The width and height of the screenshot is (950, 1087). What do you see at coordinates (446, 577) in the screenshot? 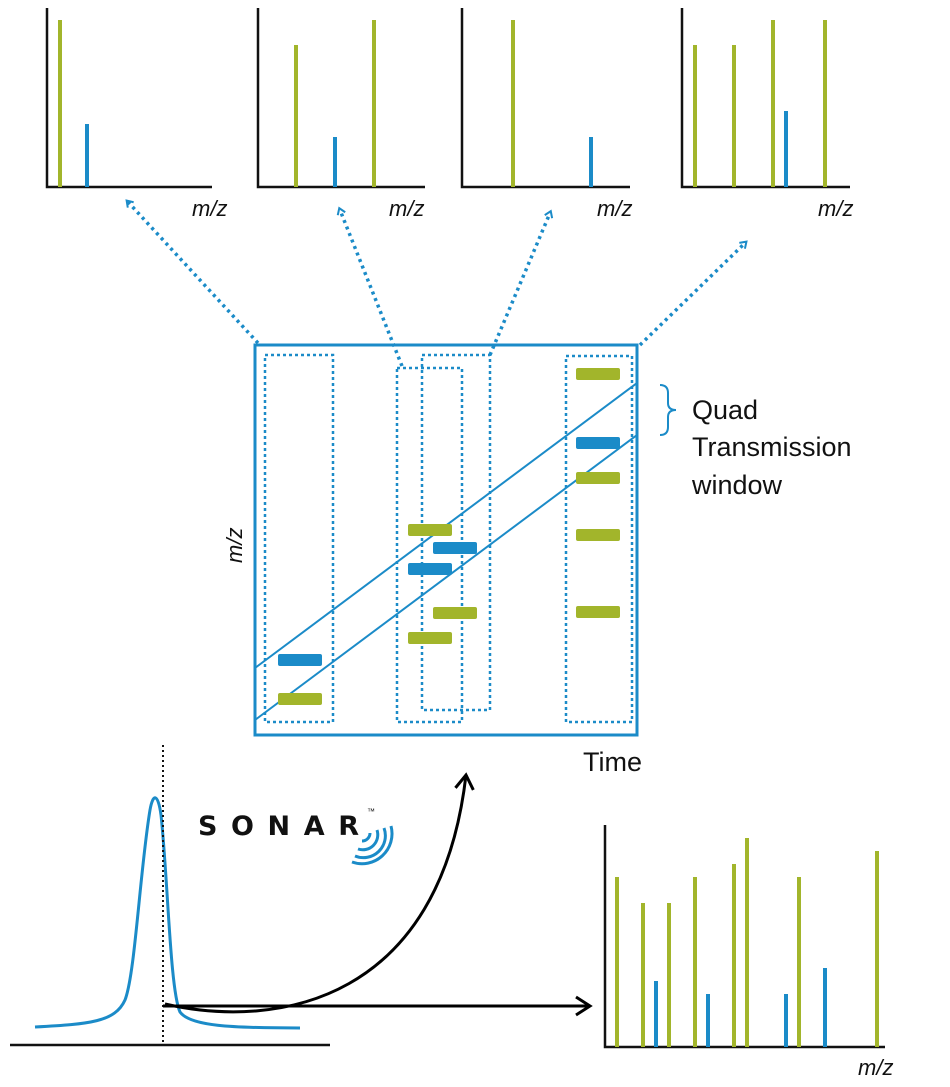
I see `quad-window-lower-line` at bounding box center [446, 577].